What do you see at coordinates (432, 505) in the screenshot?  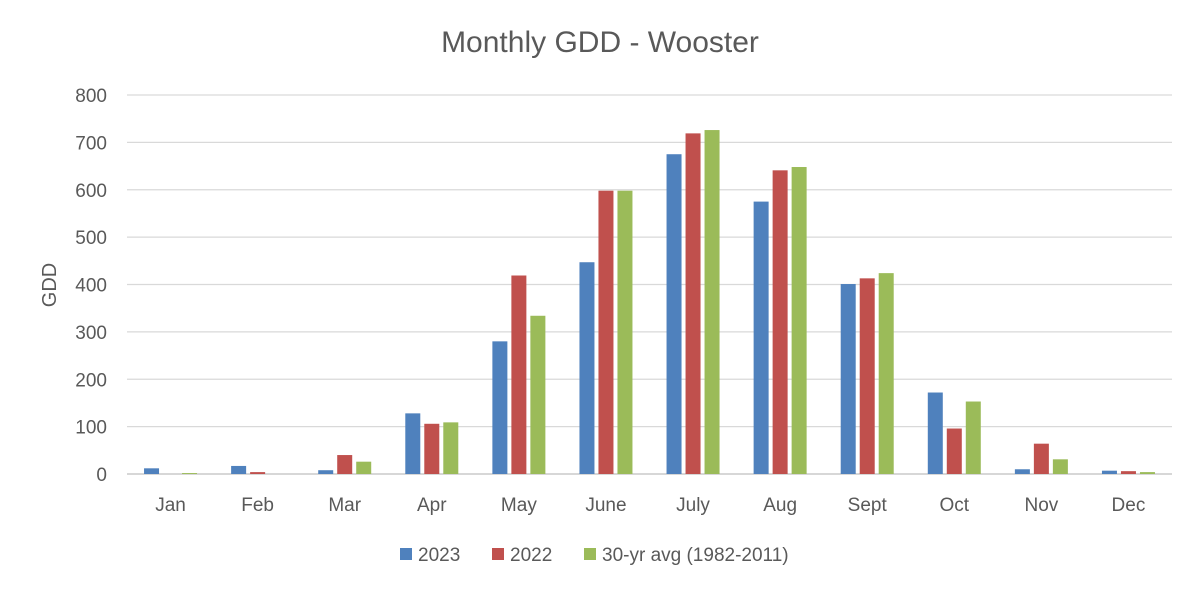 I see `x-tick-label: Apr` at bounding box center [432, 505].